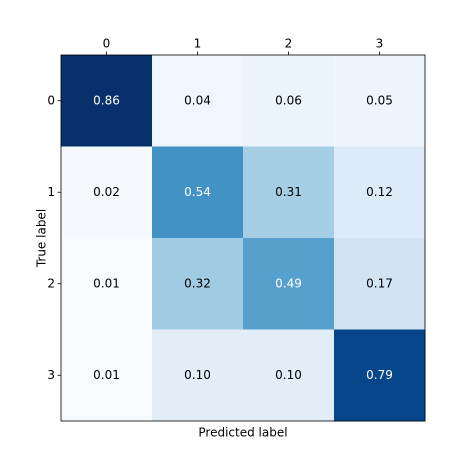 This screenshot has width=474, height=474. What do you see at coordinates (242, 433) in the screenshot?
I see `x-axis-label: Predicted label` at bounding box center [242, 433].